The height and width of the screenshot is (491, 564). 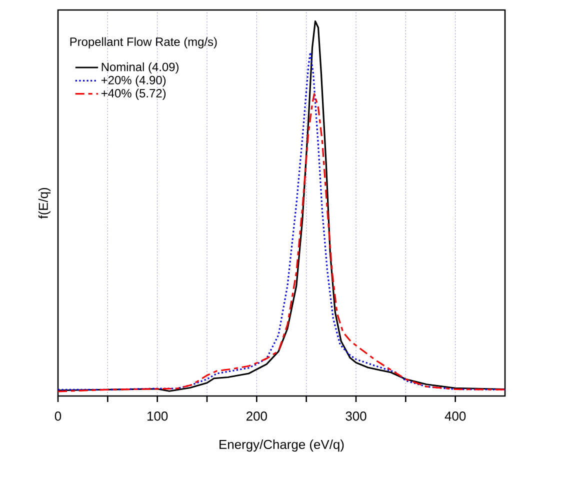 What do you see at coordinates (158, 416) in the screenshot?
I see `x-tick-label: 100` at bounding box center [158, 416].